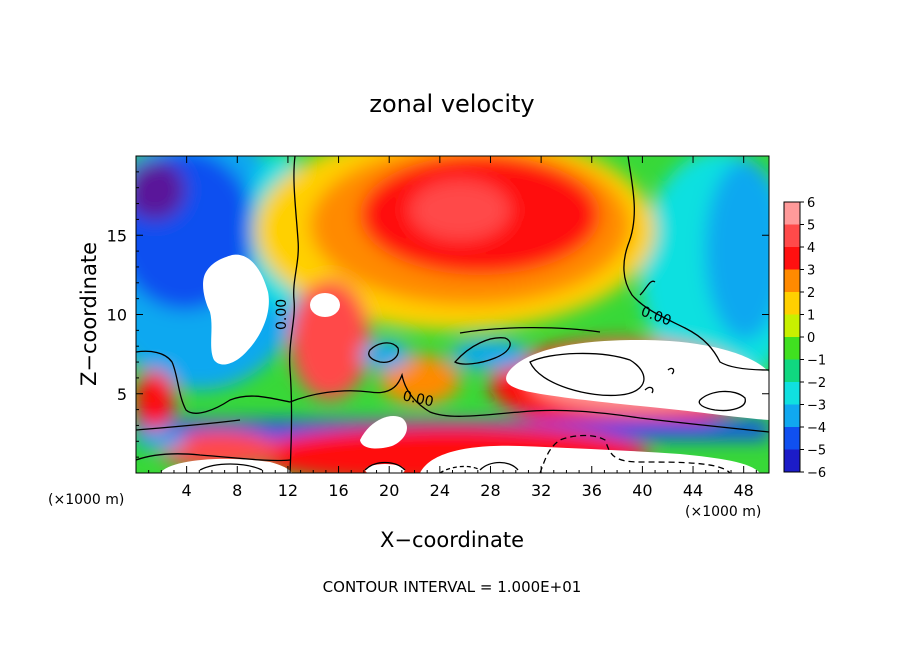 This screenshot has height=654, width=904. Describe the element at coordinates (816, 428) in the screenshot. I see `colorbar-label: −4` at that location.